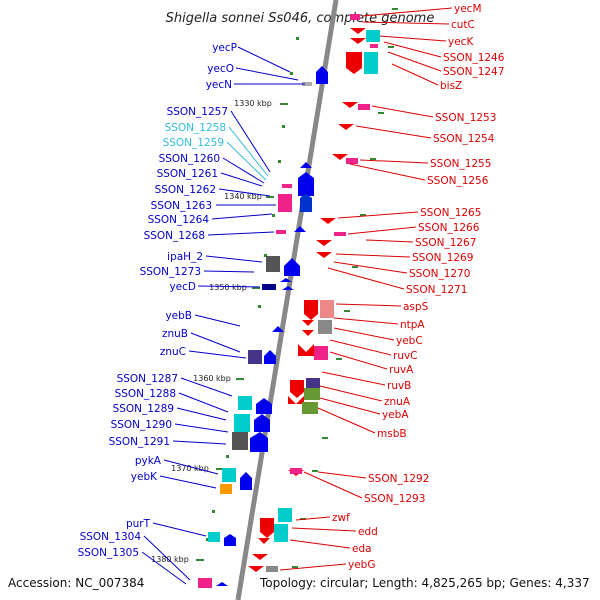  What do you see at coordinates (341, 518) in the screenshot?
I see `gene-label-zwf: zwf` at bounding box center [341, 518].